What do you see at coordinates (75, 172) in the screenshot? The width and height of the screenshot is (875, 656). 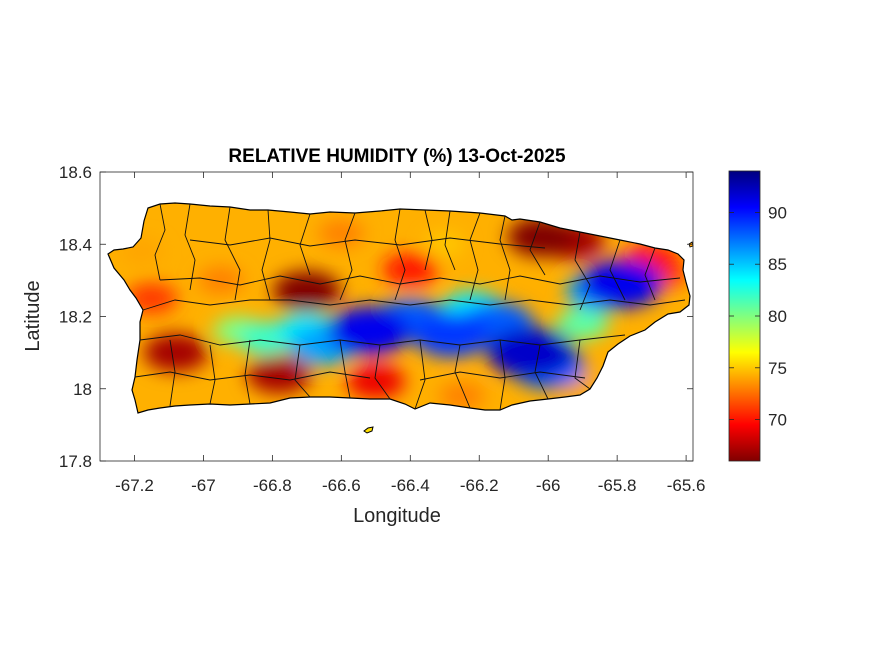 I see `y-tick-label: 18.6` at bounding box center [75, 172].